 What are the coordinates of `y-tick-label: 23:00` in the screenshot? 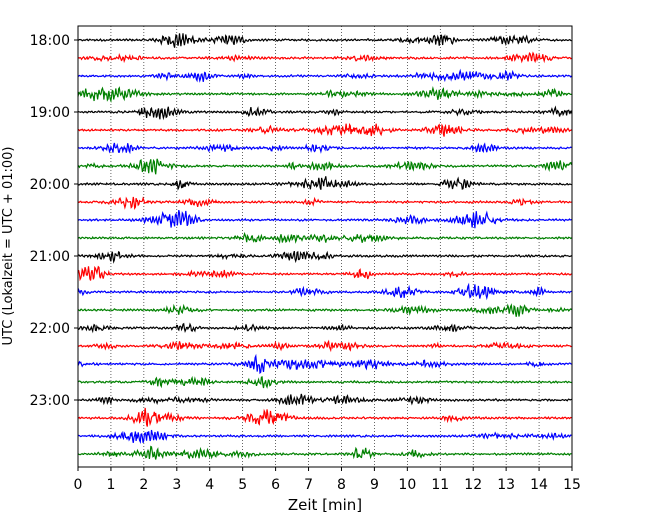 It's located at (50, 401).